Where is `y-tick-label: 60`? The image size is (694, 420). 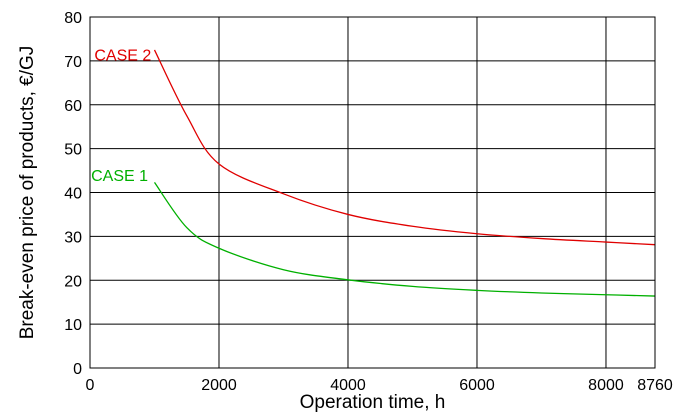
y-tick-label: 60 is located at coordinates (73, 106).